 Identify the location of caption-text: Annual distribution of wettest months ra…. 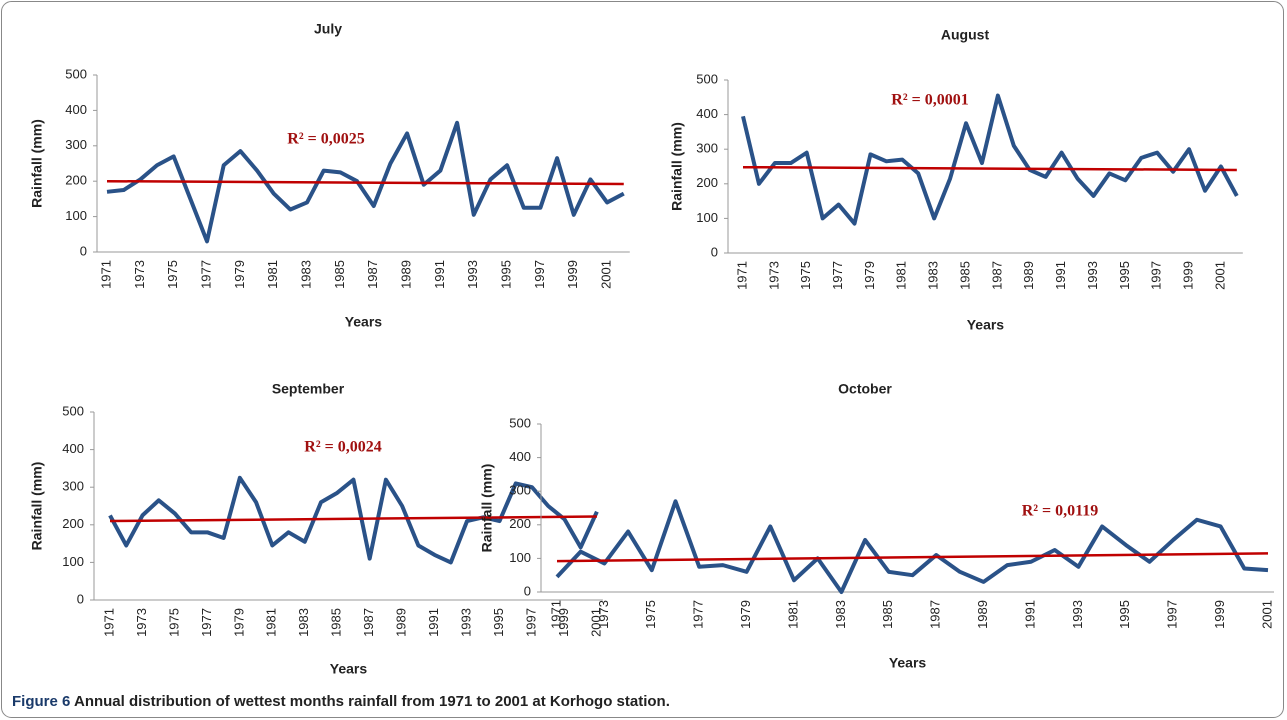
(372, 701).